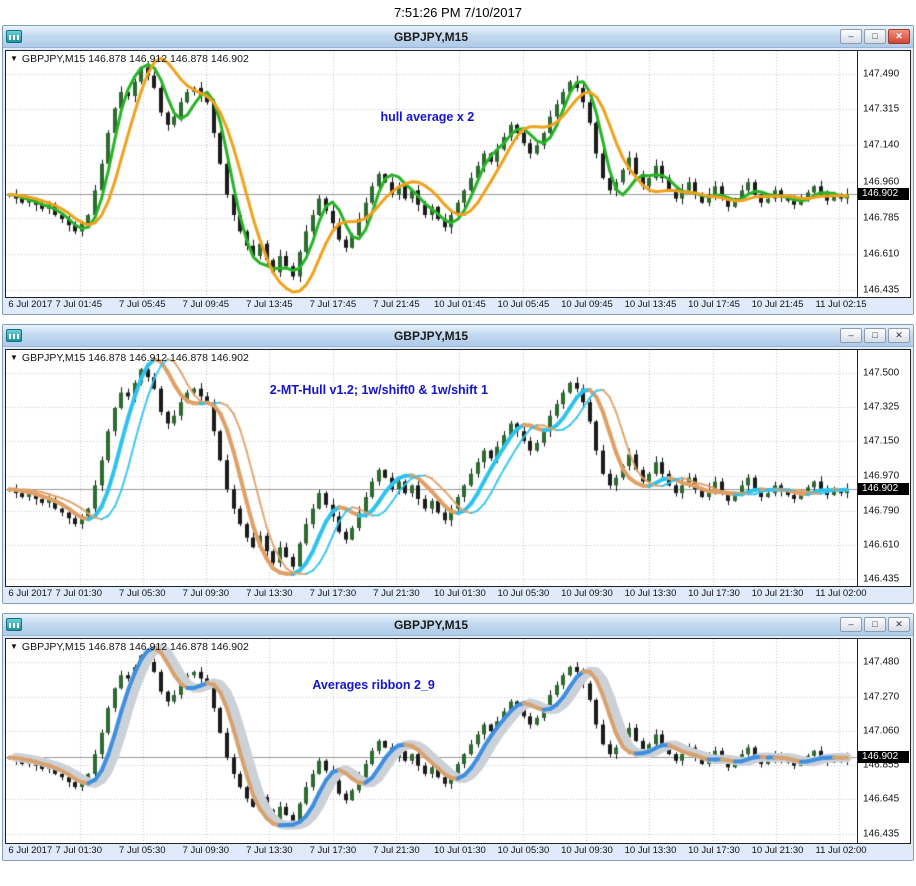  What do you see at coordinates (427, 117) in the screenshot?
I see `chart-annotation: hull average x 2` at bounding box center [427, 117].